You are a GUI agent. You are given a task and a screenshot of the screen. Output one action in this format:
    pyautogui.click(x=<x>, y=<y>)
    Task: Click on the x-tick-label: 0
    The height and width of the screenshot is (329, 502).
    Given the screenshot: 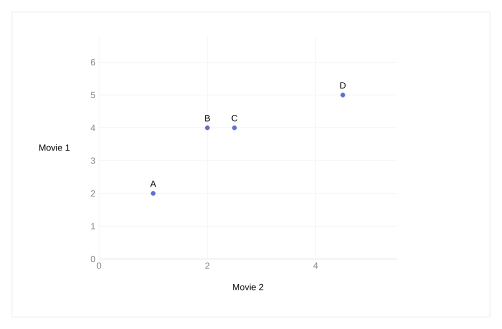 What is the action you would take?
    pyautogui.click(x=99, y=265)
    